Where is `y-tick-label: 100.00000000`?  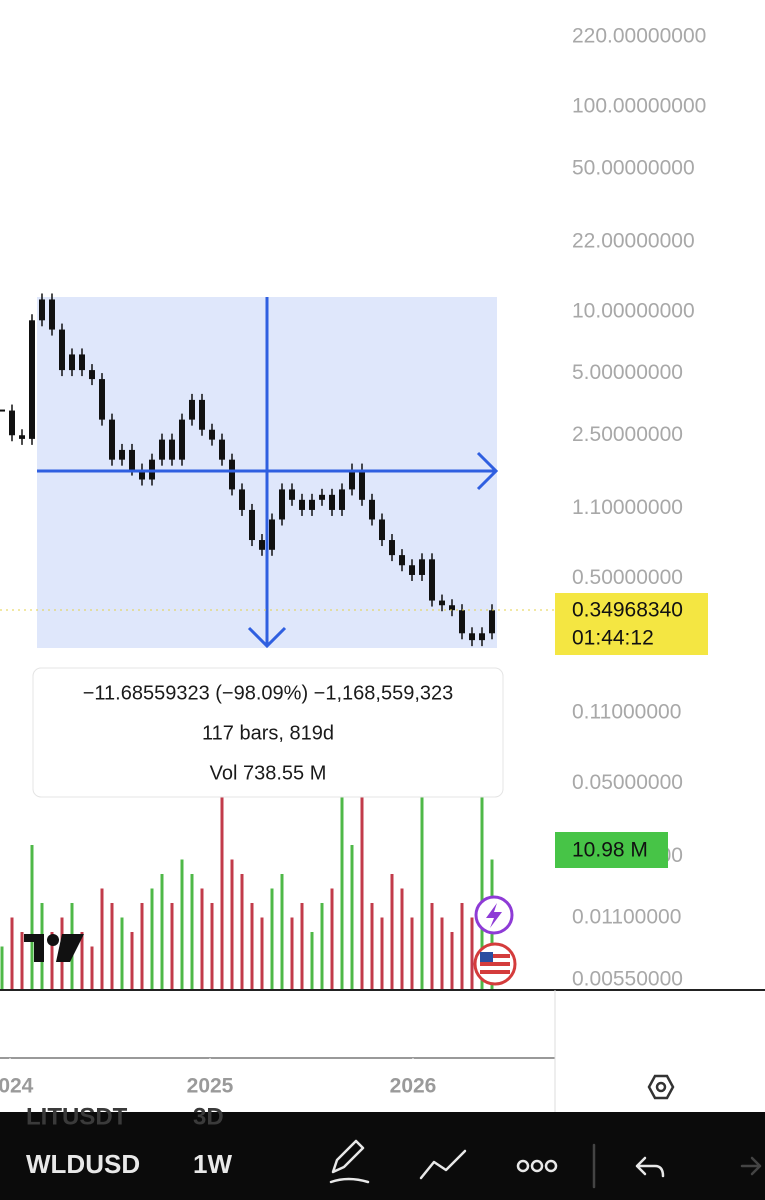 y-tick-label: 100.00000000 is located at coordinates (639, 106).